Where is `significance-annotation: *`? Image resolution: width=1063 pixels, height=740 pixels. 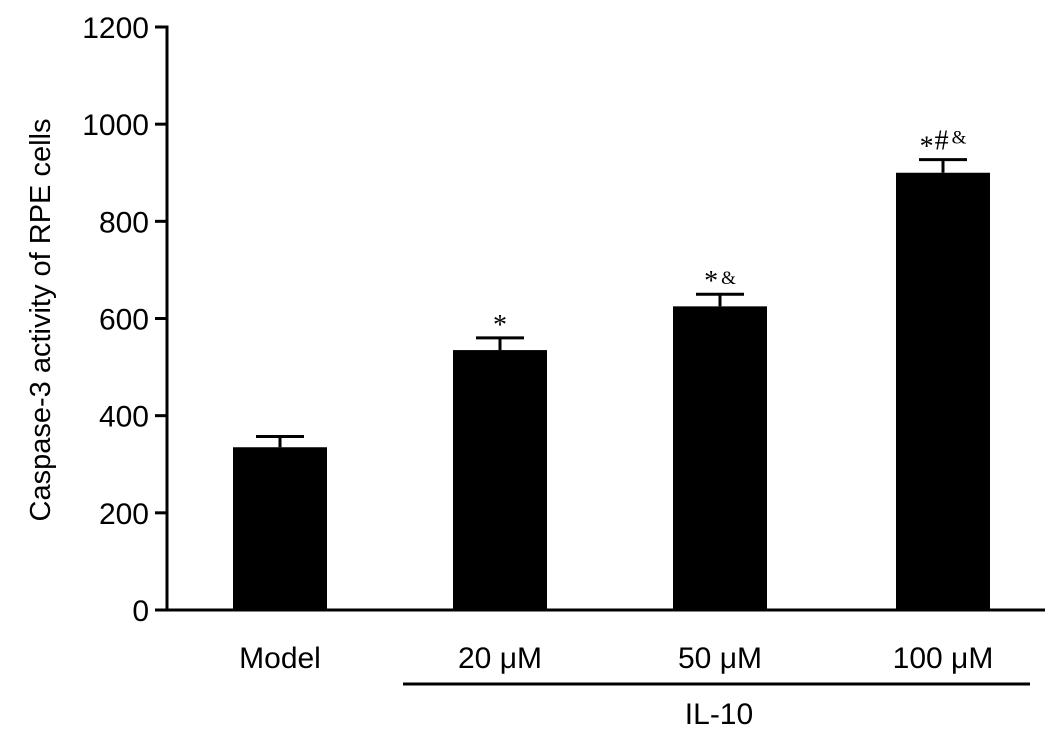 significance-annotation: * is located at coordinates (500, 325).